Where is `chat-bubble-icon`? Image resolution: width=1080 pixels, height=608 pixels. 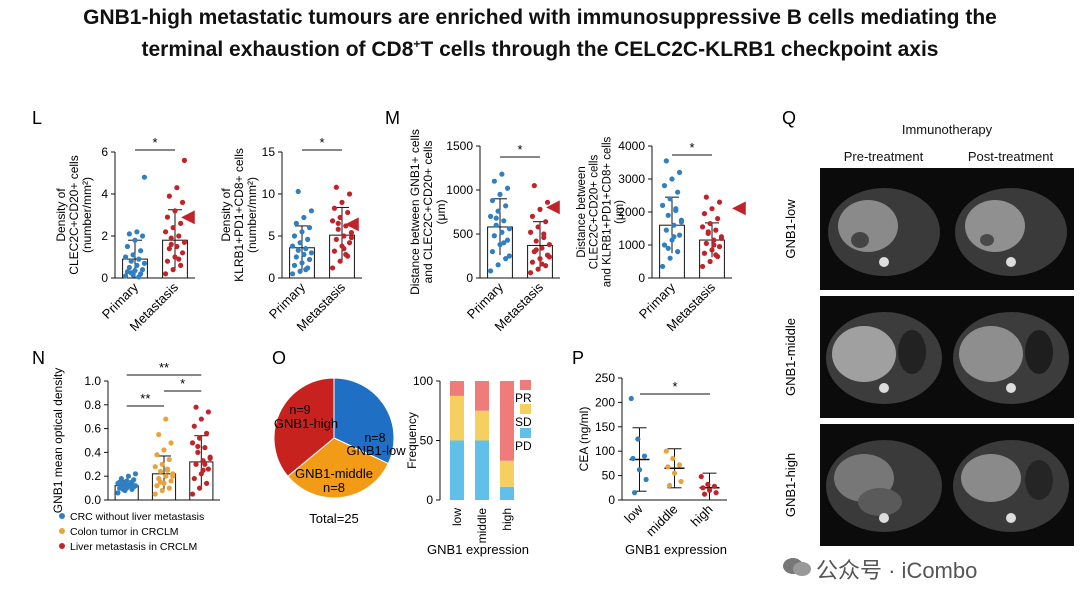
chat-bubble-icon is located at coordinates (797, 567).